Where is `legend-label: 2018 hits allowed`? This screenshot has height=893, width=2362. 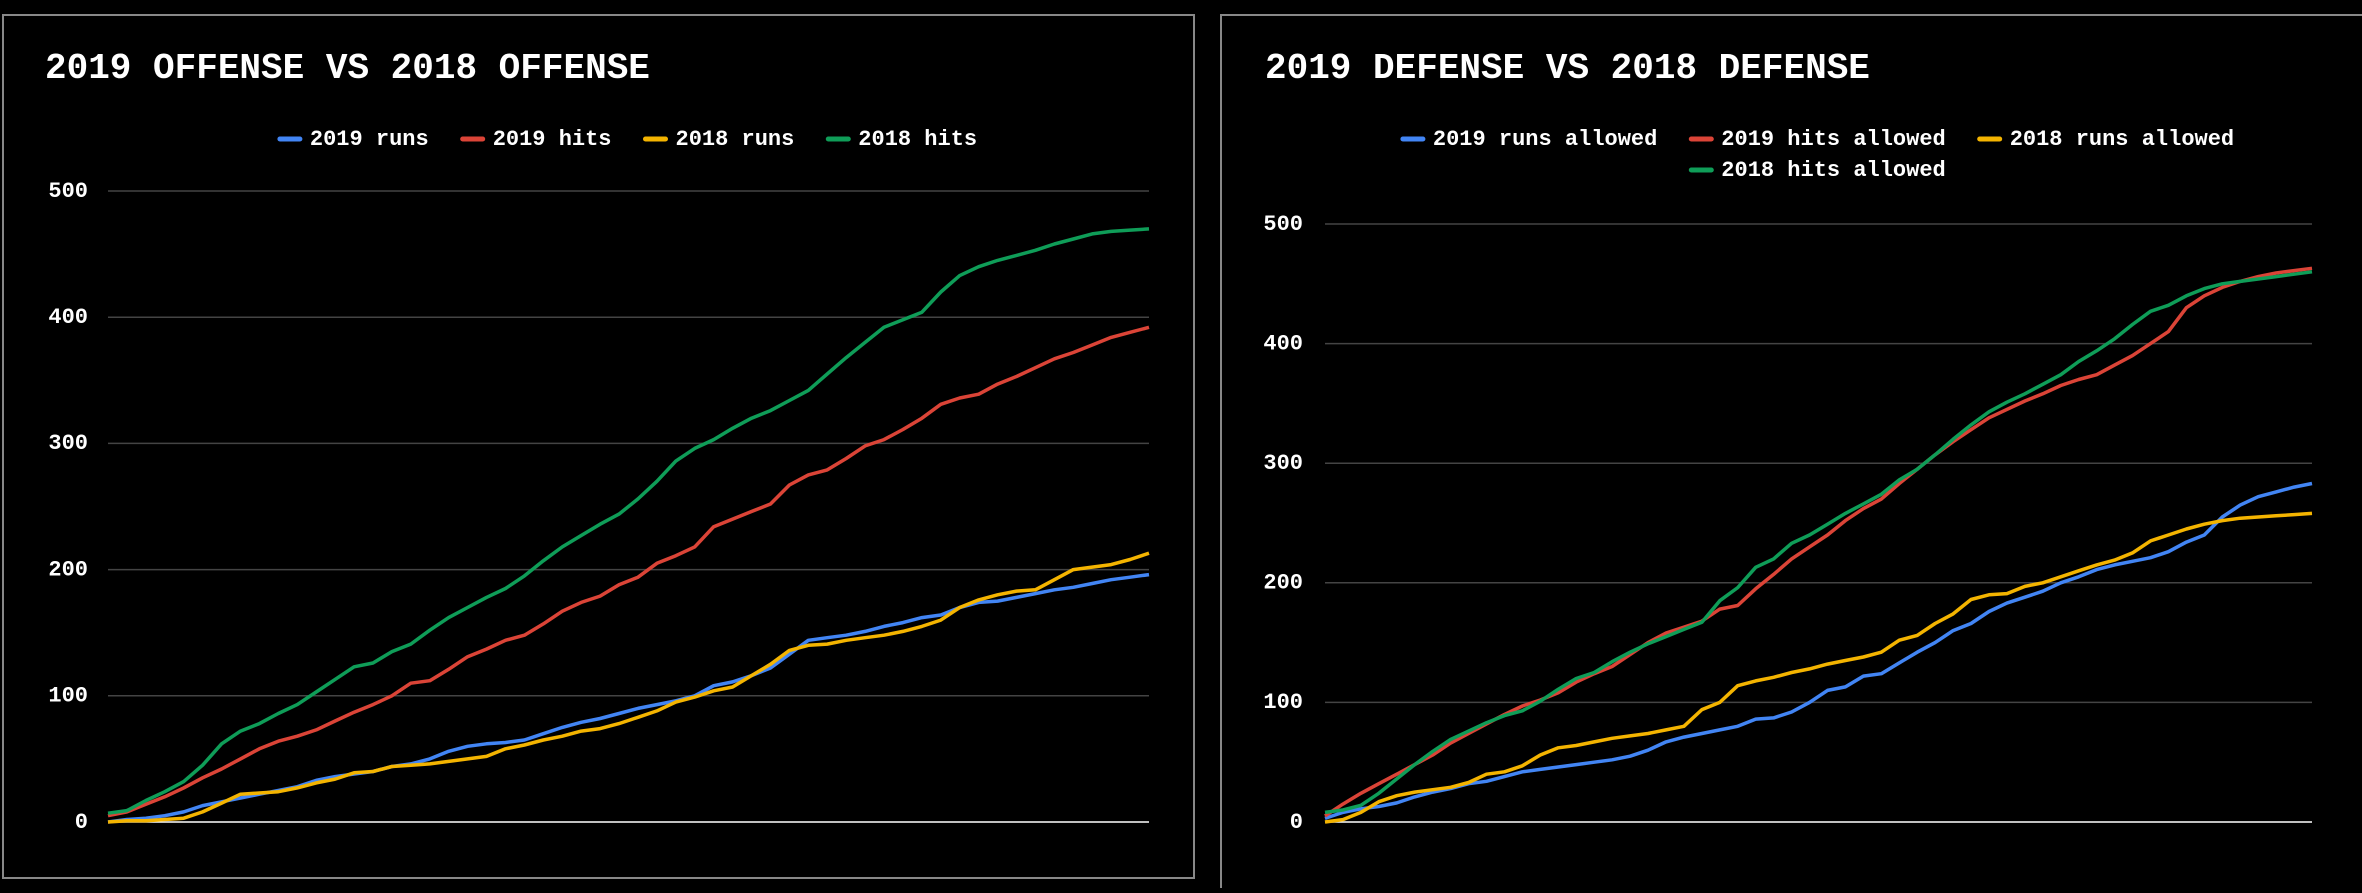 legend-label: 2018 hits allowed is located at coordinates (1833, 170).